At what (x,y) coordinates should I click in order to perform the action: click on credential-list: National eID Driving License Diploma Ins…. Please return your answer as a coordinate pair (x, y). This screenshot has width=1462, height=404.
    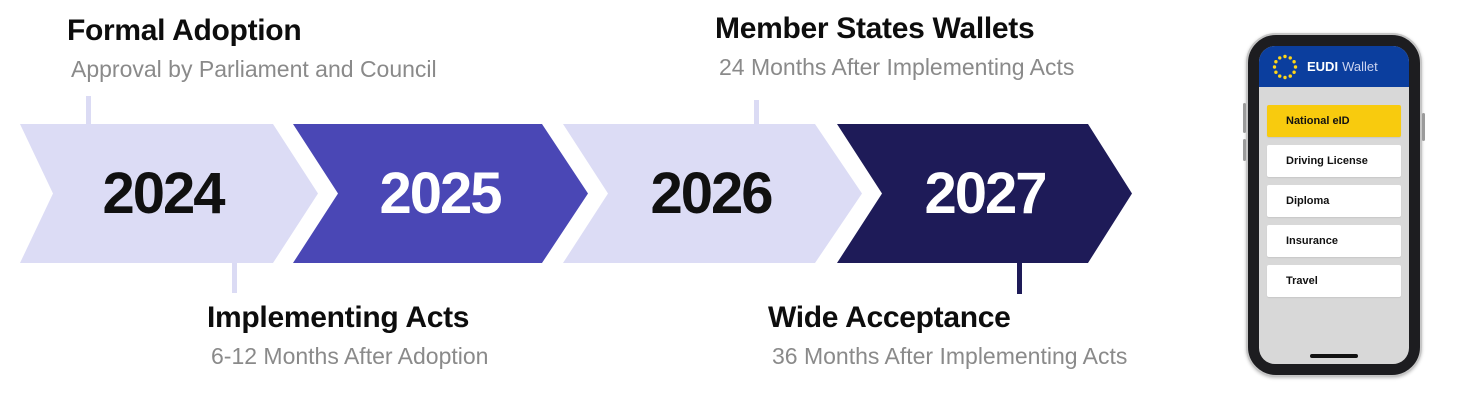
    Looking at the image, I should click on (1334, 192).